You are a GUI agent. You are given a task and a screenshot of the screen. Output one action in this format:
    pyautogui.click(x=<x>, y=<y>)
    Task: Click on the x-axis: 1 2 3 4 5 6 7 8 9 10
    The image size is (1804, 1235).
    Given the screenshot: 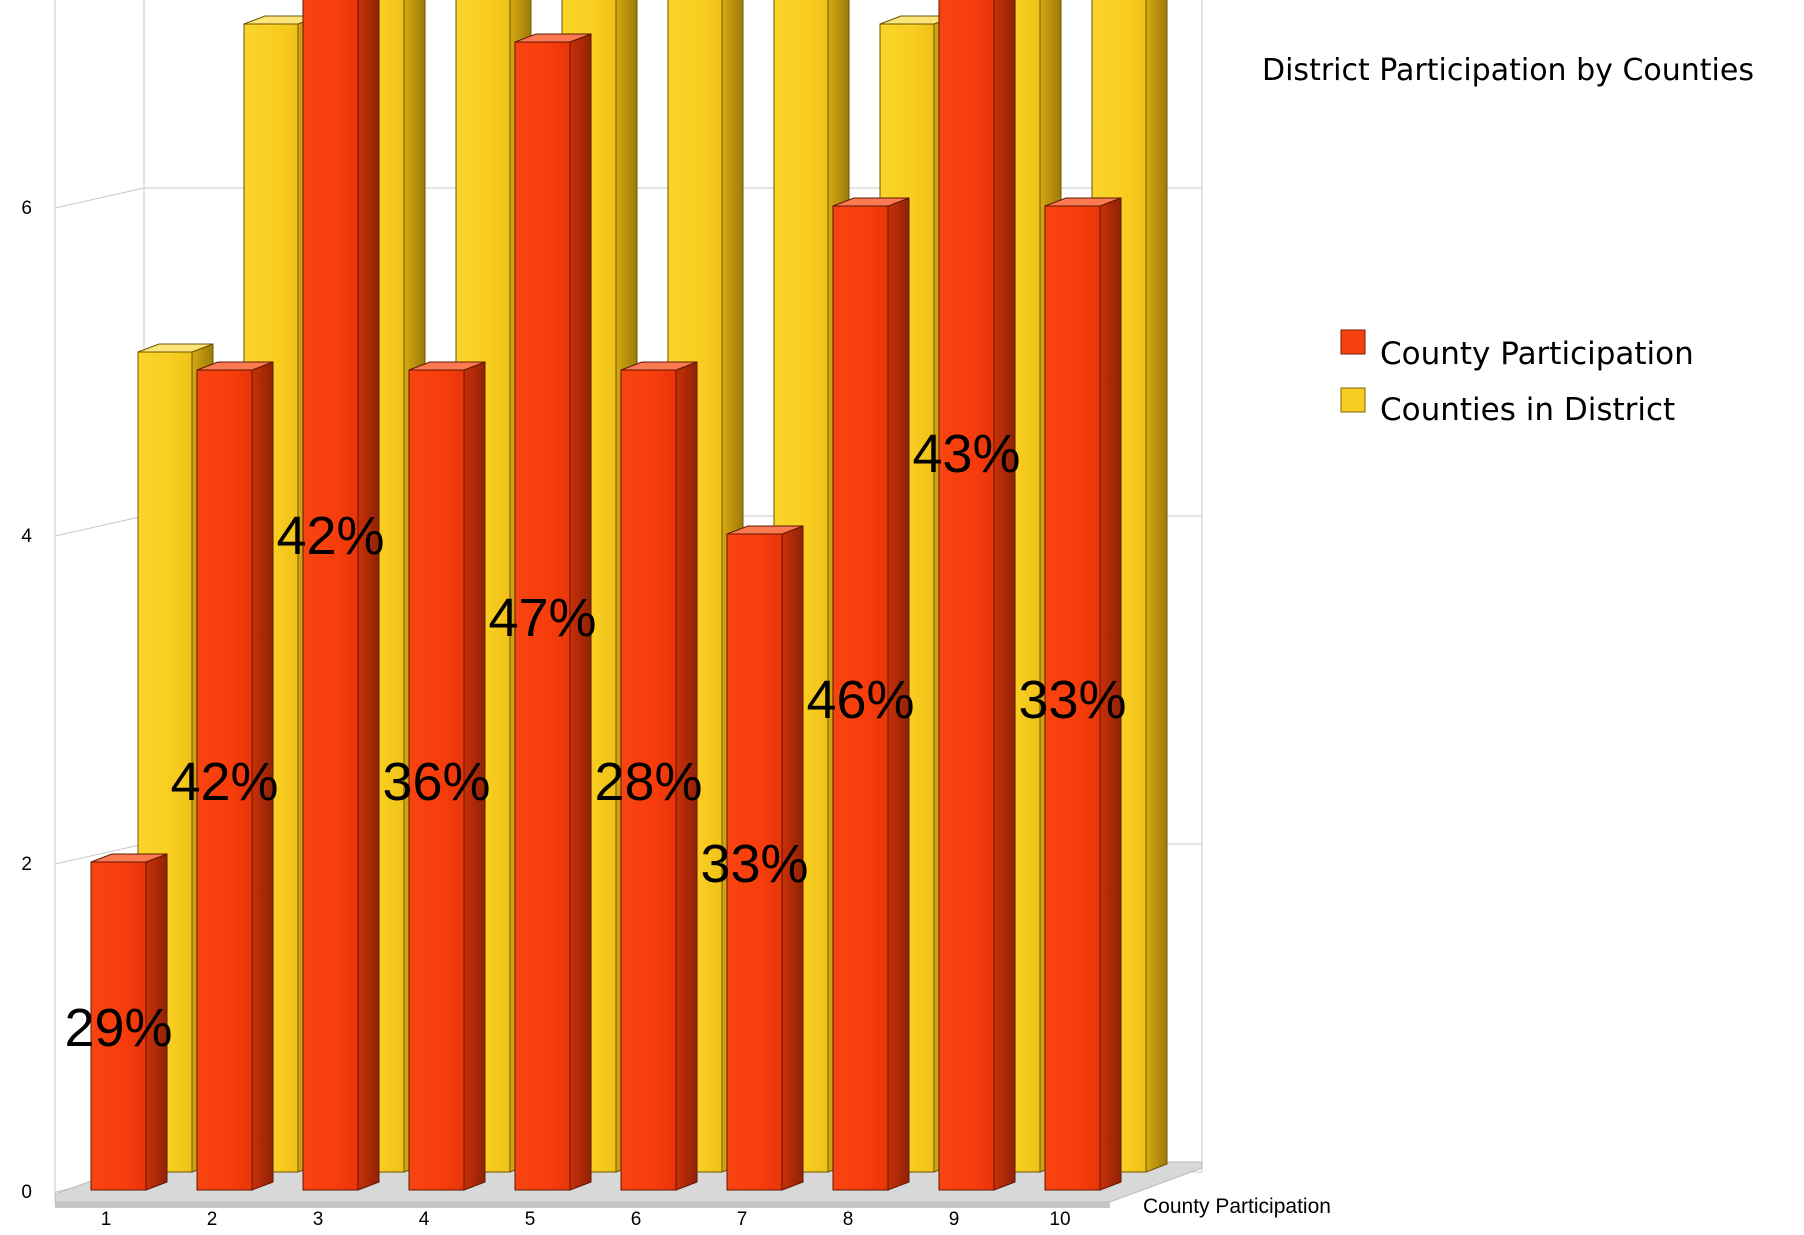 What is the action you would take?
    pyautogui.click(x=586, y=1219)
    